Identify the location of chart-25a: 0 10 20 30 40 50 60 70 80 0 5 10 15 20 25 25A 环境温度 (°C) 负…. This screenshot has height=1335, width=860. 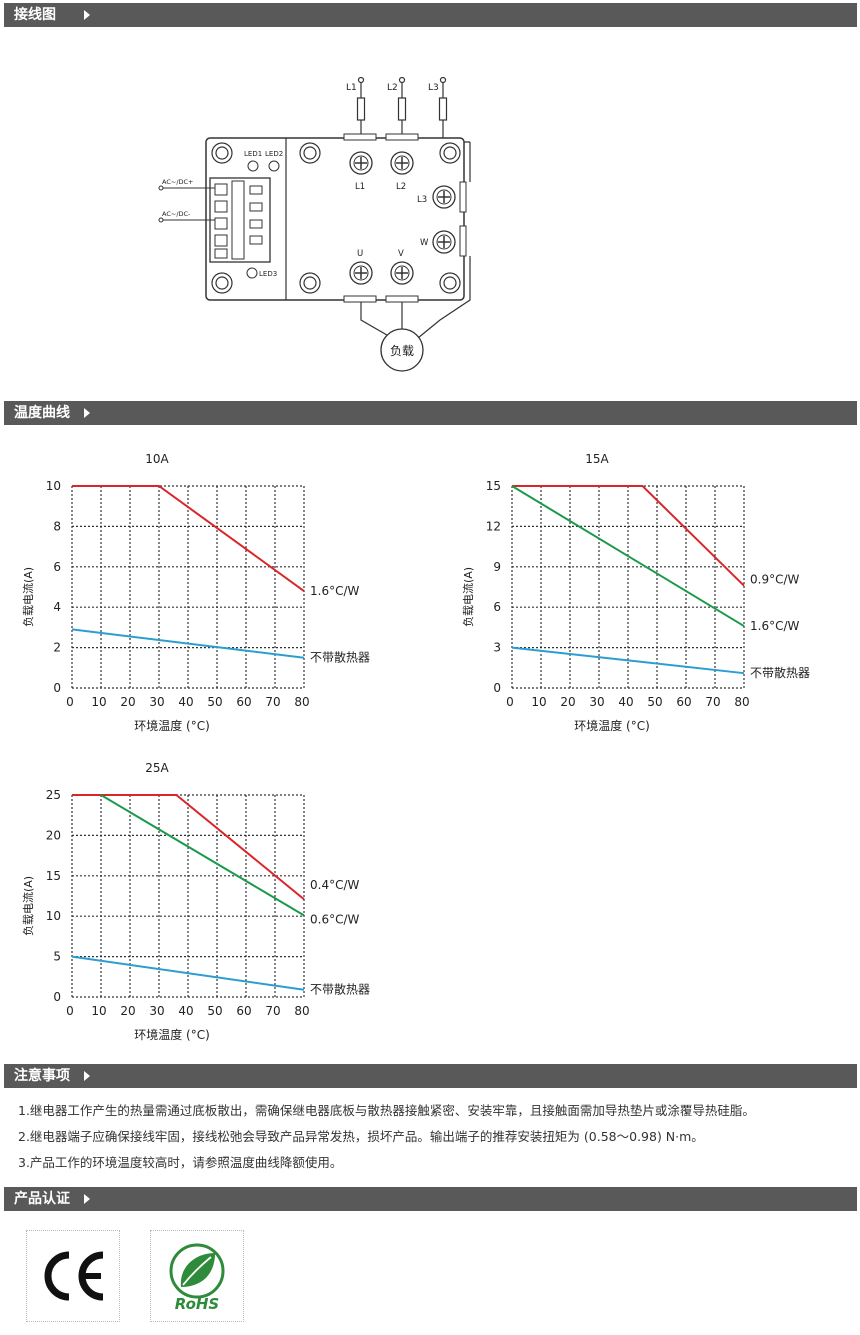
(195, 901).